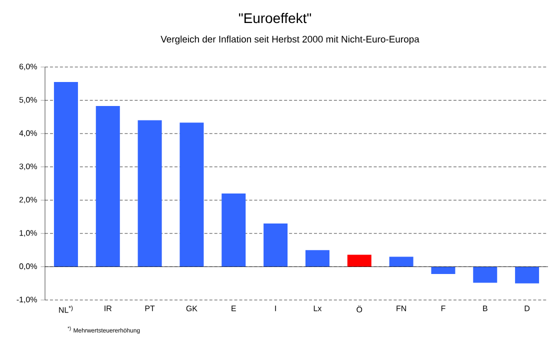 This screenshot has height=342, width=550. Describe the element at coordinates (275, 18) in the screenshot. I see `chart-title: "Euroeffekt"` at that location.